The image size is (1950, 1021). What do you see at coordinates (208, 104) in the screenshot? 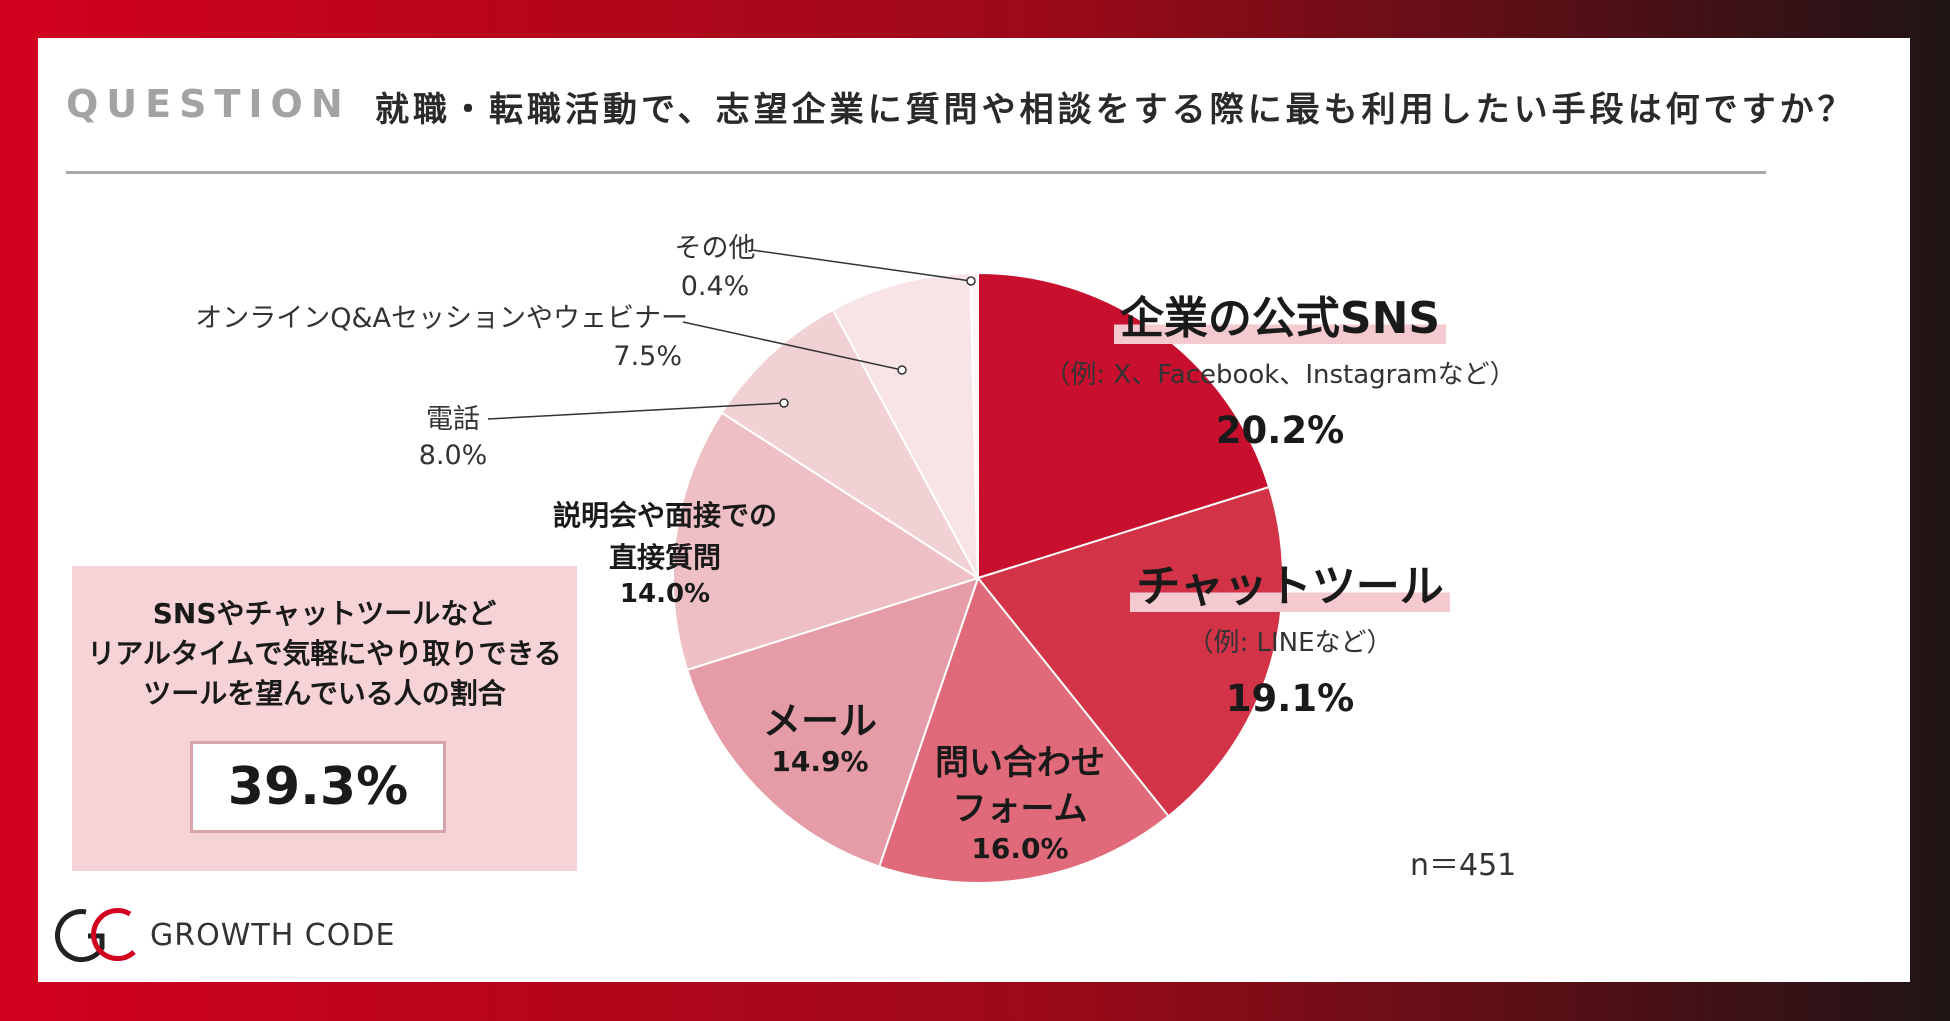
I see `question-label: QUESTION` at bounding box center [208, 104].